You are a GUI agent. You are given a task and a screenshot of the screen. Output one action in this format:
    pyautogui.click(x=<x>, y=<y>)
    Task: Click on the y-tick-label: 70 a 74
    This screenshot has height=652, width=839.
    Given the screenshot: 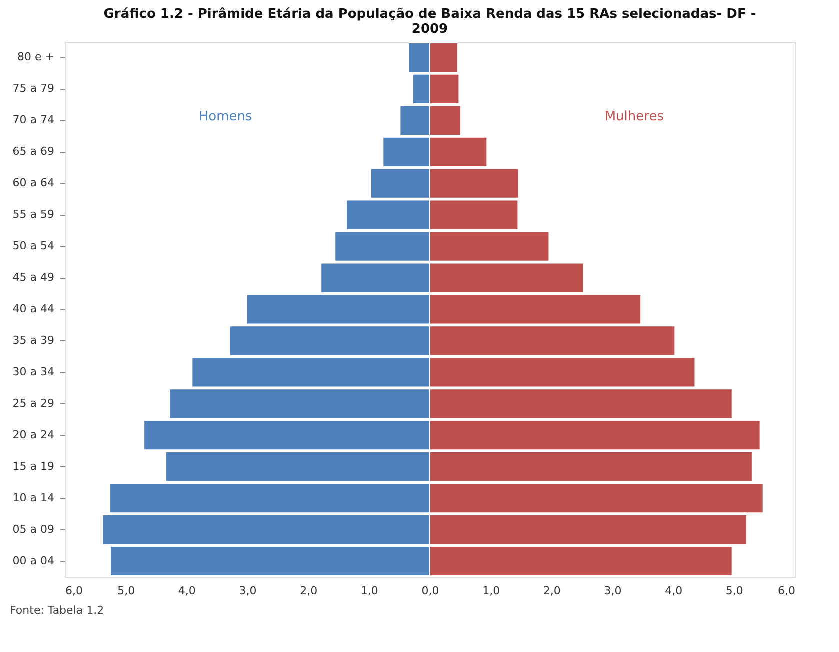 What is the action you would take?
    pyautogui.click(x=33, y=120)
    